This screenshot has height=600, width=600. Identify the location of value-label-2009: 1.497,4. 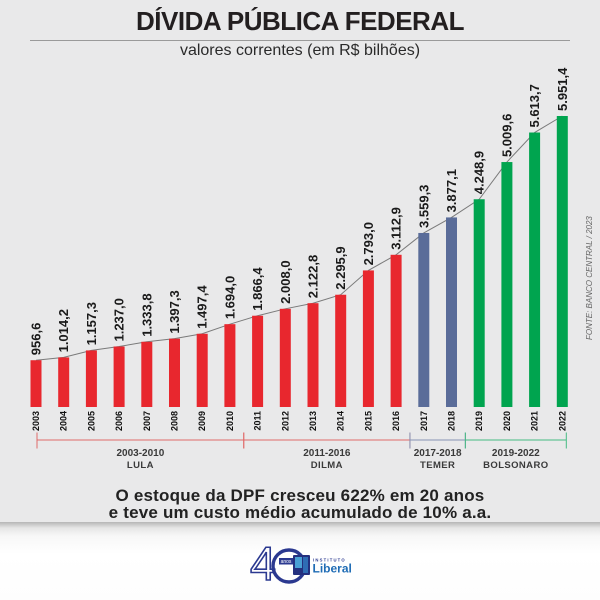
(202, 307).